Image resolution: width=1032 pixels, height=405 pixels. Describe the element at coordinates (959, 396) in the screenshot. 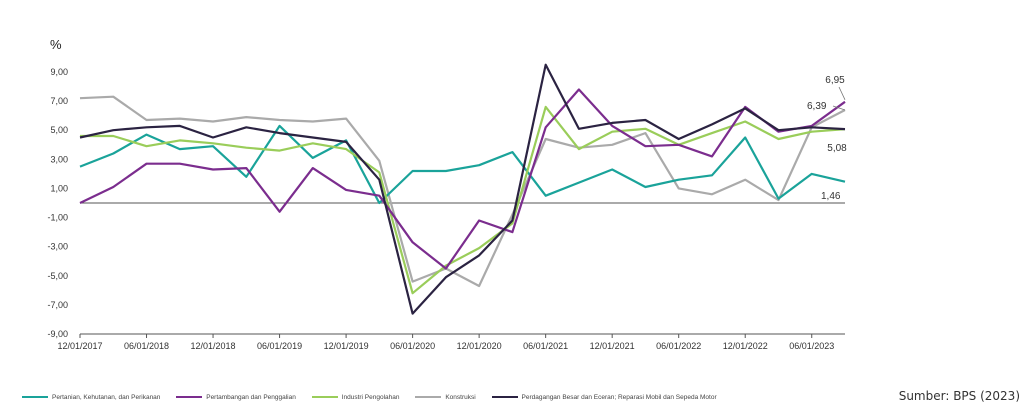

I see `source-note: Sumber: BPS (2023)` at that location.